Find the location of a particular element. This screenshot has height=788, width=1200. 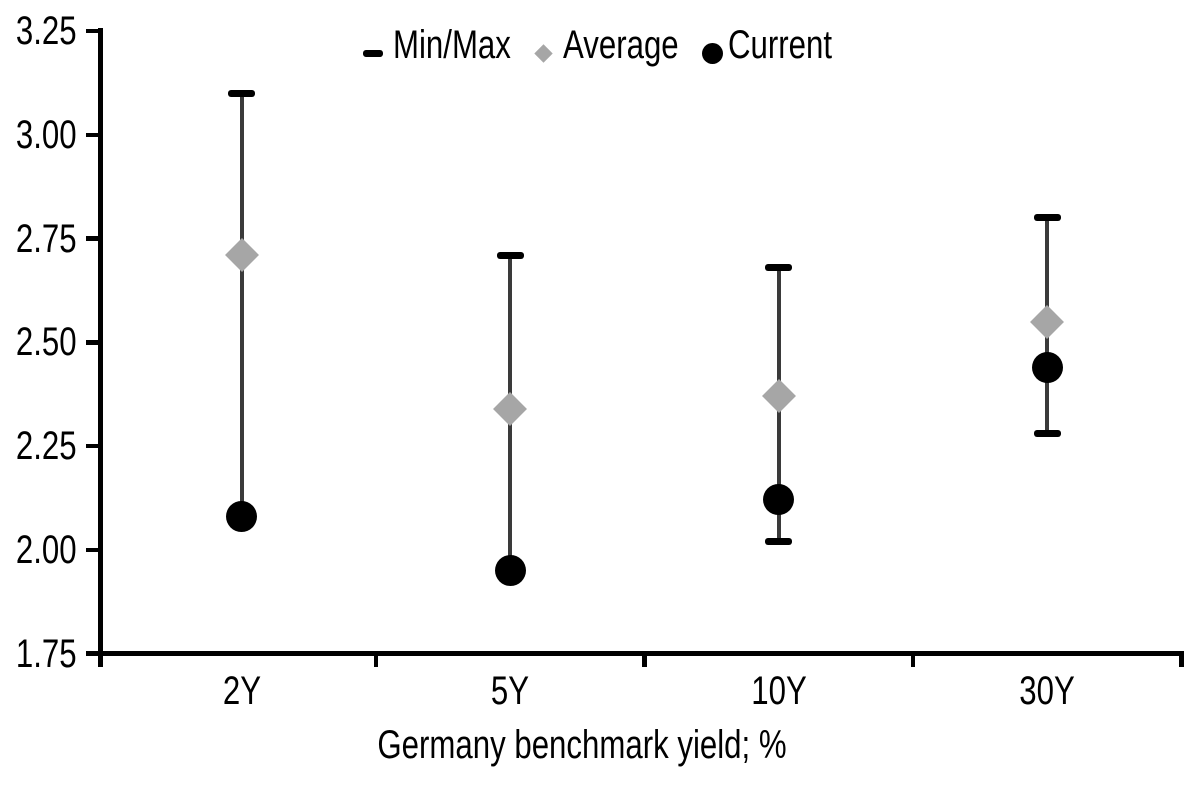

y-tick-label: 2.25 is located at coordinates (46, 446).